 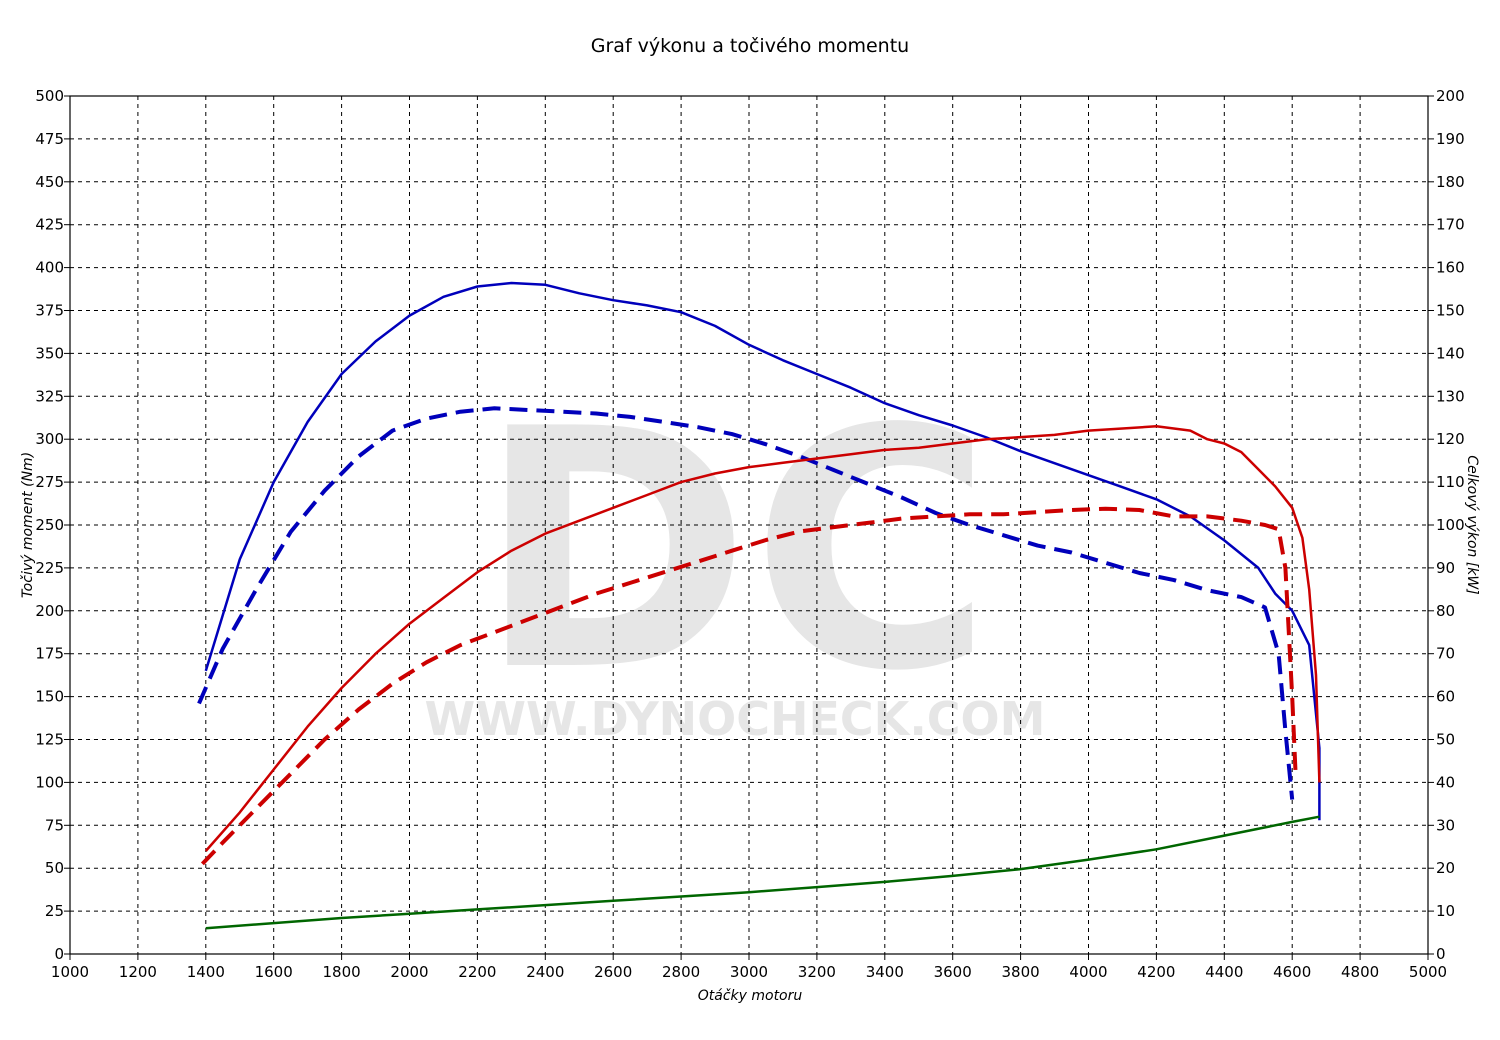 I want to click on y-tick-label: 400, so click(x=49, y=268).